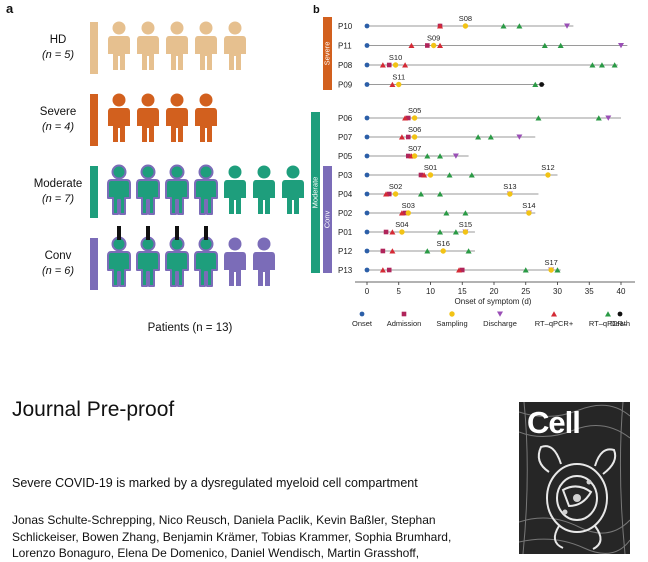  What do you see at coordinates (509, 186) in the screenshot?
I see `sample-label: S13` at bounding box center [509, 186].